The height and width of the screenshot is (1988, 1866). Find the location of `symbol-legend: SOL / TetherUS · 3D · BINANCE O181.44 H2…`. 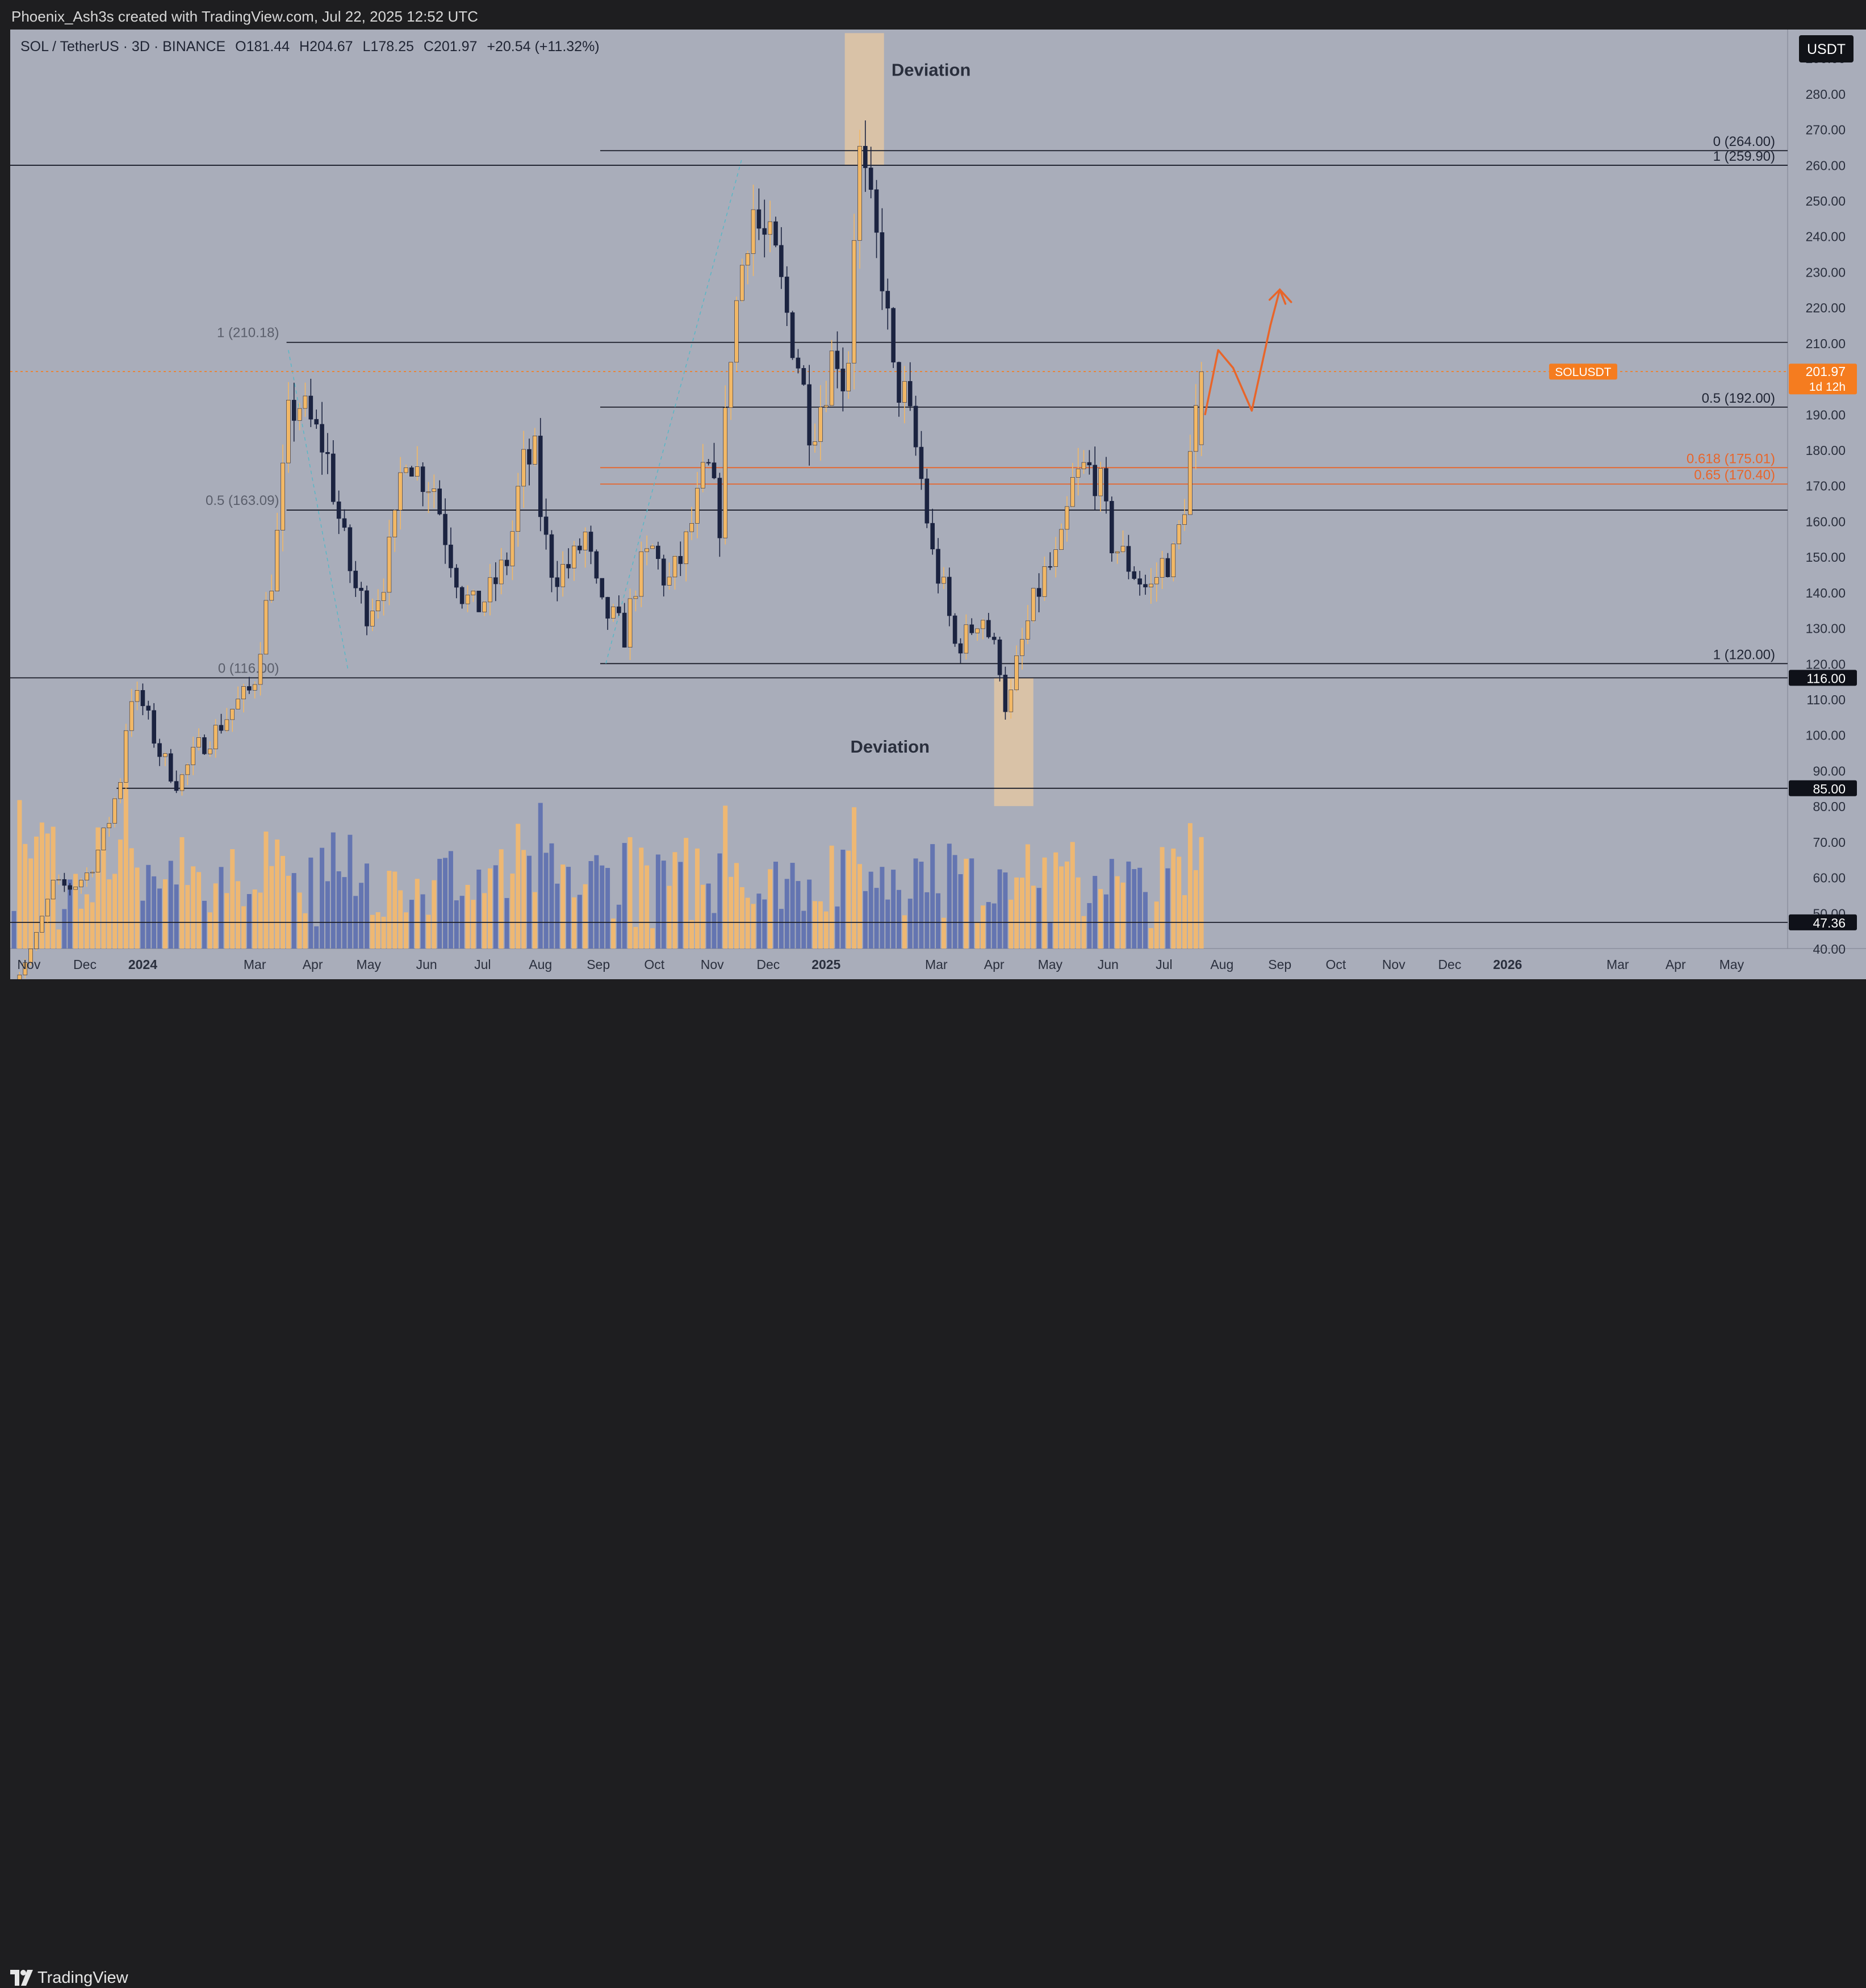

symbol-legend: SOL / TetherUS · 3D · BINANCE O181.44 H2… is located at coordinates (313, 47).